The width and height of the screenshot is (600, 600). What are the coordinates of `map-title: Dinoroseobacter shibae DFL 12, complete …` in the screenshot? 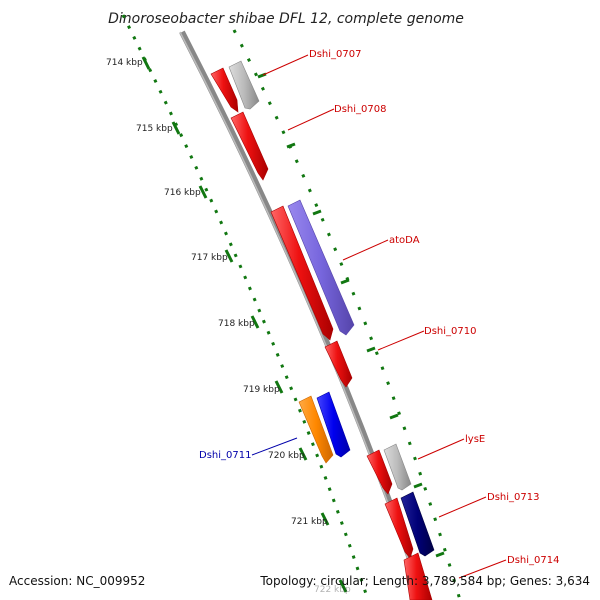 It's located at (286, 19).